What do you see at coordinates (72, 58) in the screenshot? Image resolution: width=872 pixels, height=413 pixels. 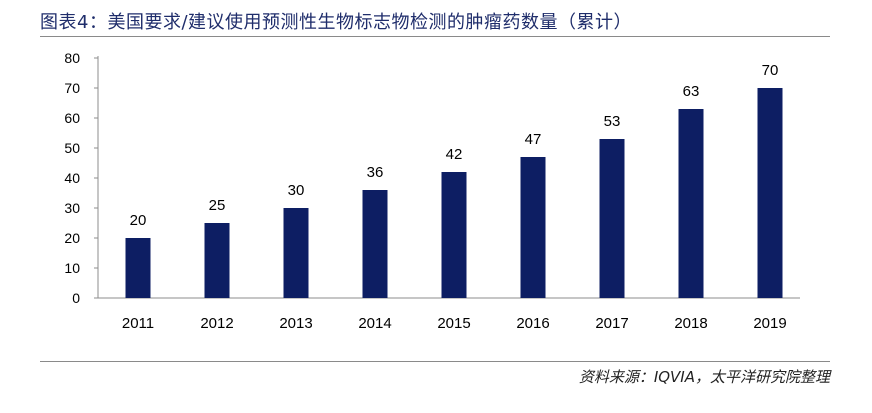 I see `y-tick-label: 80` at bounding box center [72, 58].